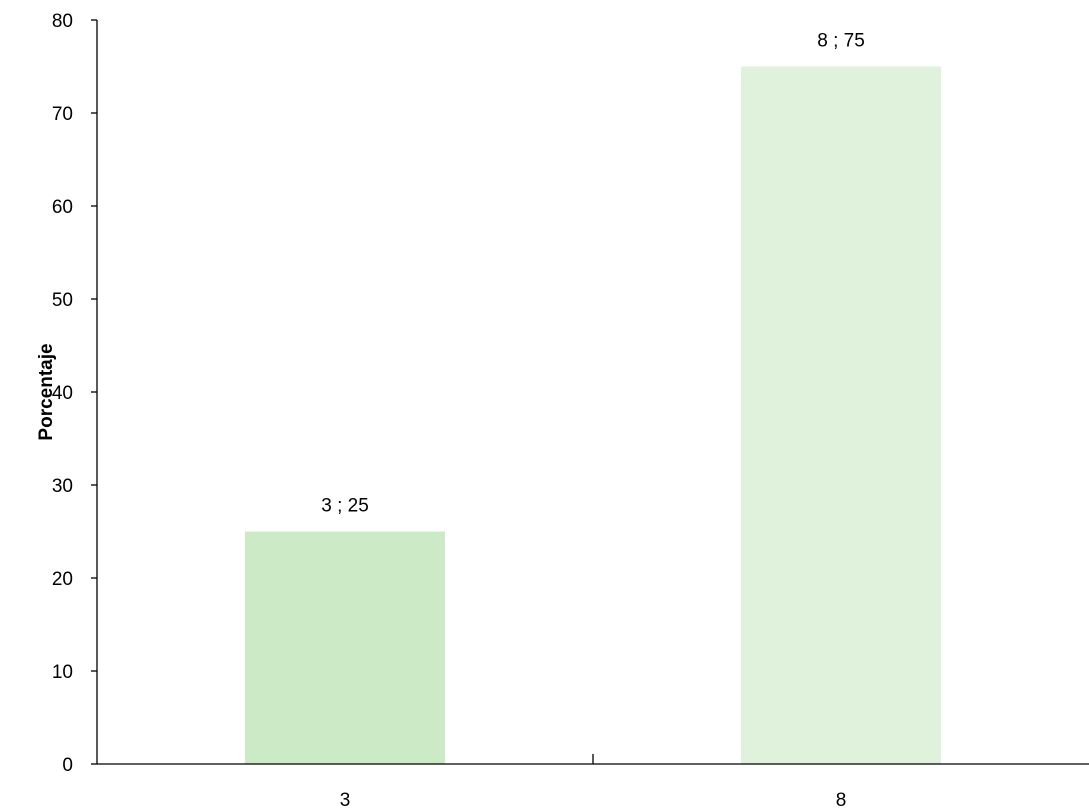  I want to click on y-tick-label: 30, so click(62, 486).